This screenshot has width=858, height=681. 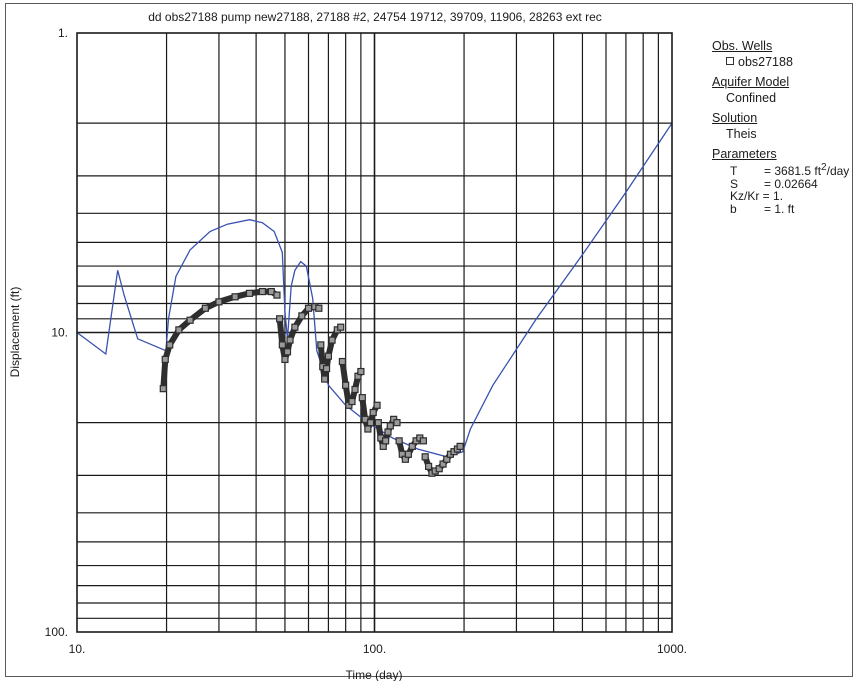 I want to click on x-axis-label: Time (day), so click(x=374, y=674).